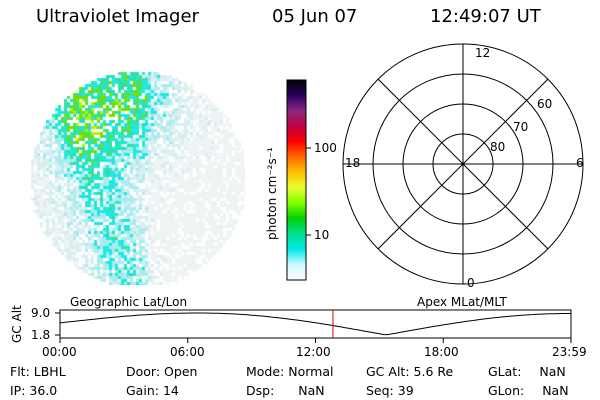 This screenshot has width=600, height=400. What do you see at coordinates (433, 371) in the screenshot?
I see `gcalt-value: 5.6 Re` at bounding box center [433, 371].